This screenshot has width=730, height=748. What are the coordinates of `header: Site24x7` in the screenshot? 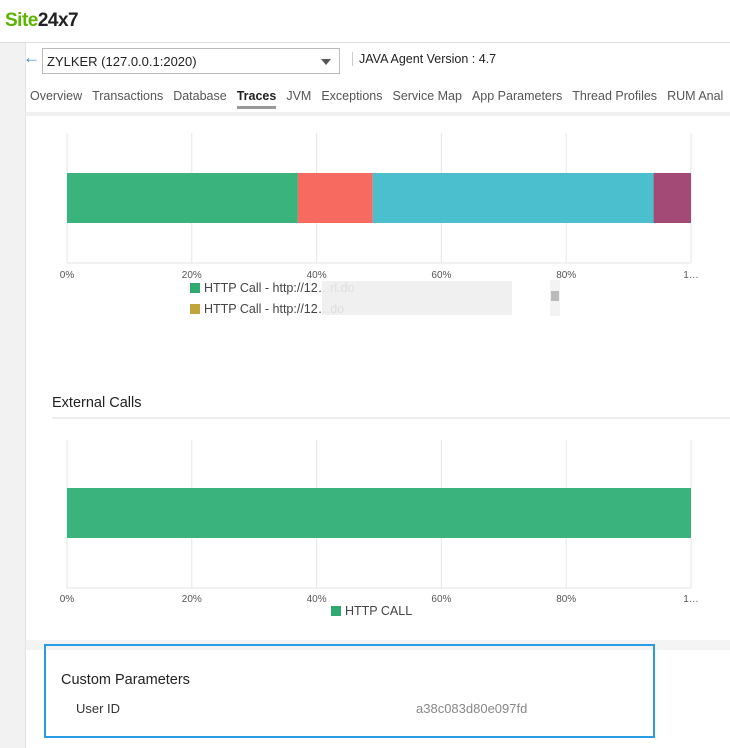 It's located at (365, 21).